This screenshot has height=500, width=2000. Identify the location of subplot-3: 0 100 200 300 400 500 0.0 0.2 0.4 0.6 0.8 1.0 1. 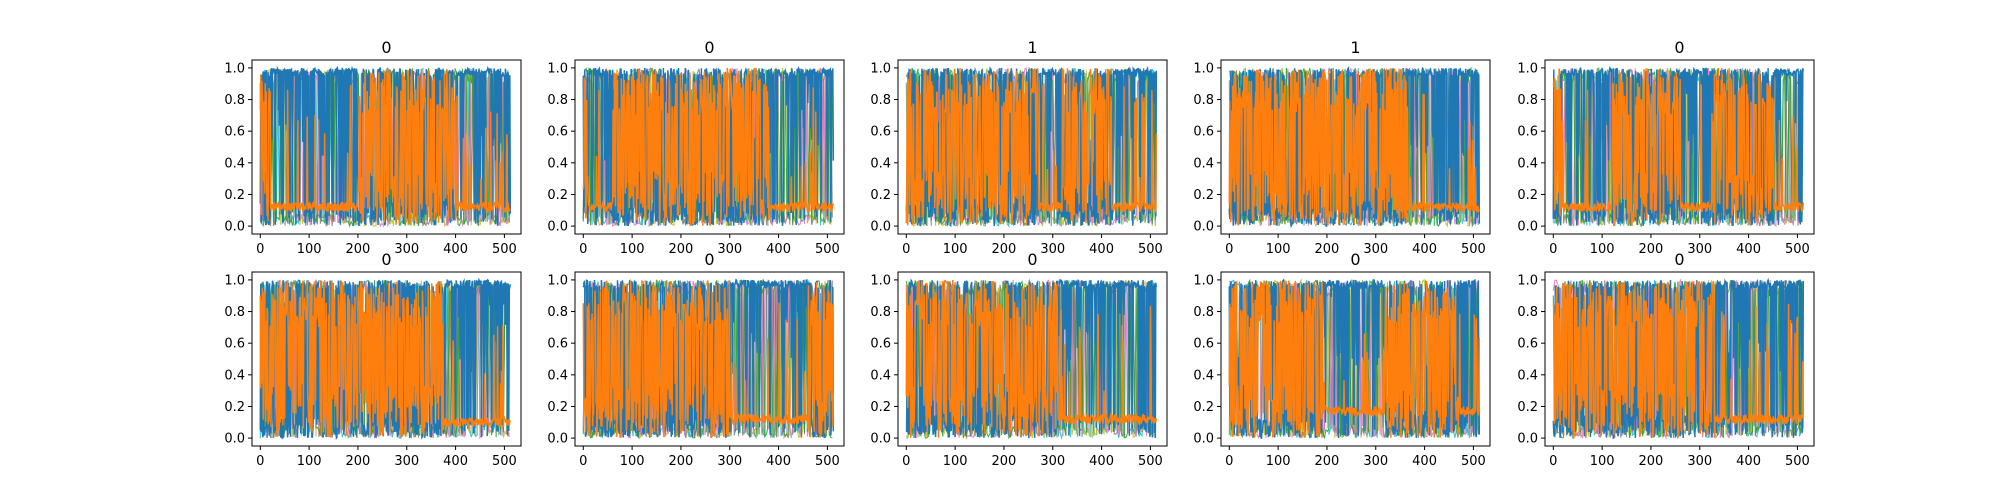
(1019, 147).